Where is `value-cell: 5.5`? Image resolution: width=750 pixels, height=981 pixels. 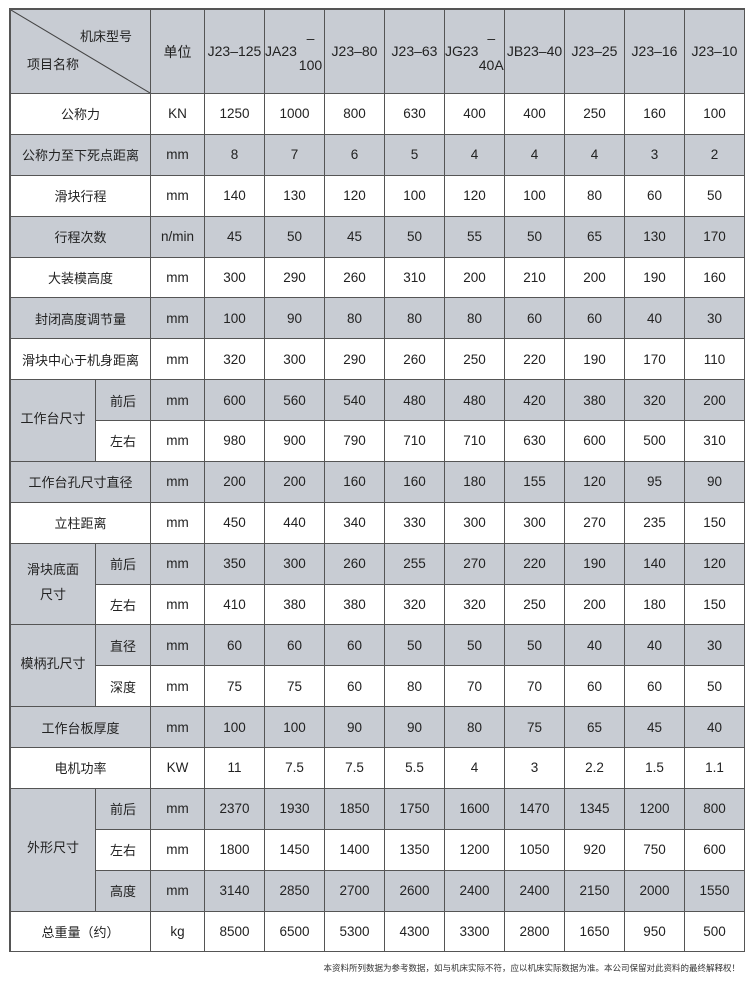
value-cell: 5.5 is located at coordinates (415, 768).